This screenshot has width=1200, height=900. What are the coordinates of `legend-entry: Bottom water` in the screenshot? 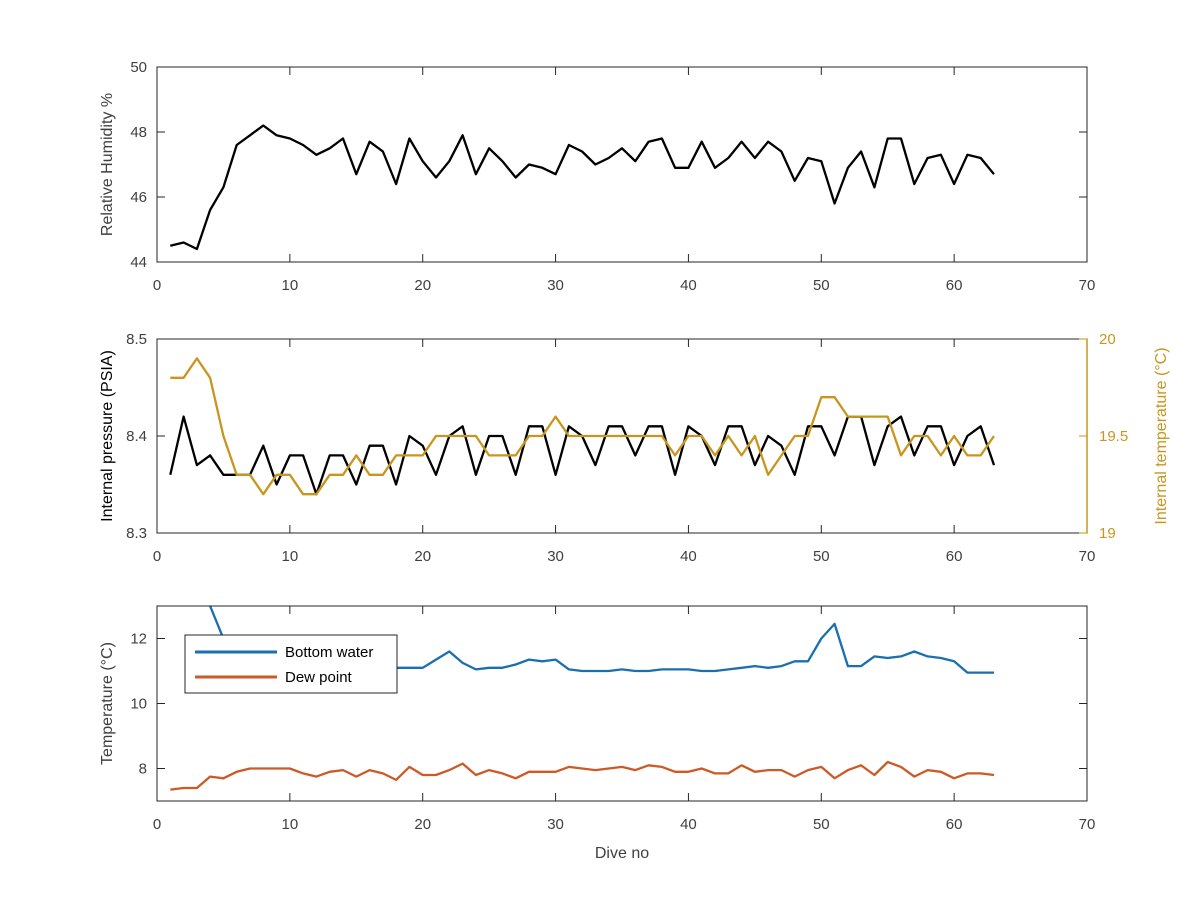 It's located at (329, 652).